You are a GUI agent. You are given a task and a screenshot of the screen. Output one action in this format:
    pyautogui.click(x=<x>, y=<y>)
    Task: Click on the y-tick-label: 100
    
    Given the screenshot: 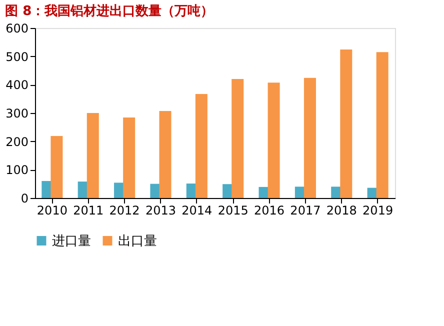 What is the action you would take?
    pyautogui.click(x=17, y=170)
    